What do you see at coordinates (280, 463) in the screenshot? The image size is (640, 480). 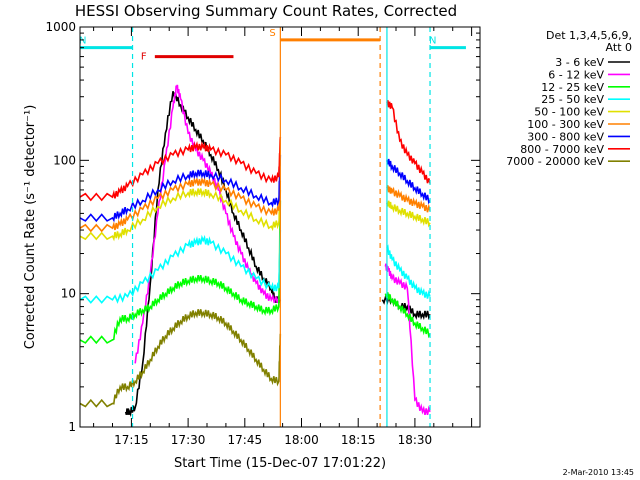 I see `x-axis-label: Start Time (15-Dec-07 17:01:22)` at bounding box center [280, 463].